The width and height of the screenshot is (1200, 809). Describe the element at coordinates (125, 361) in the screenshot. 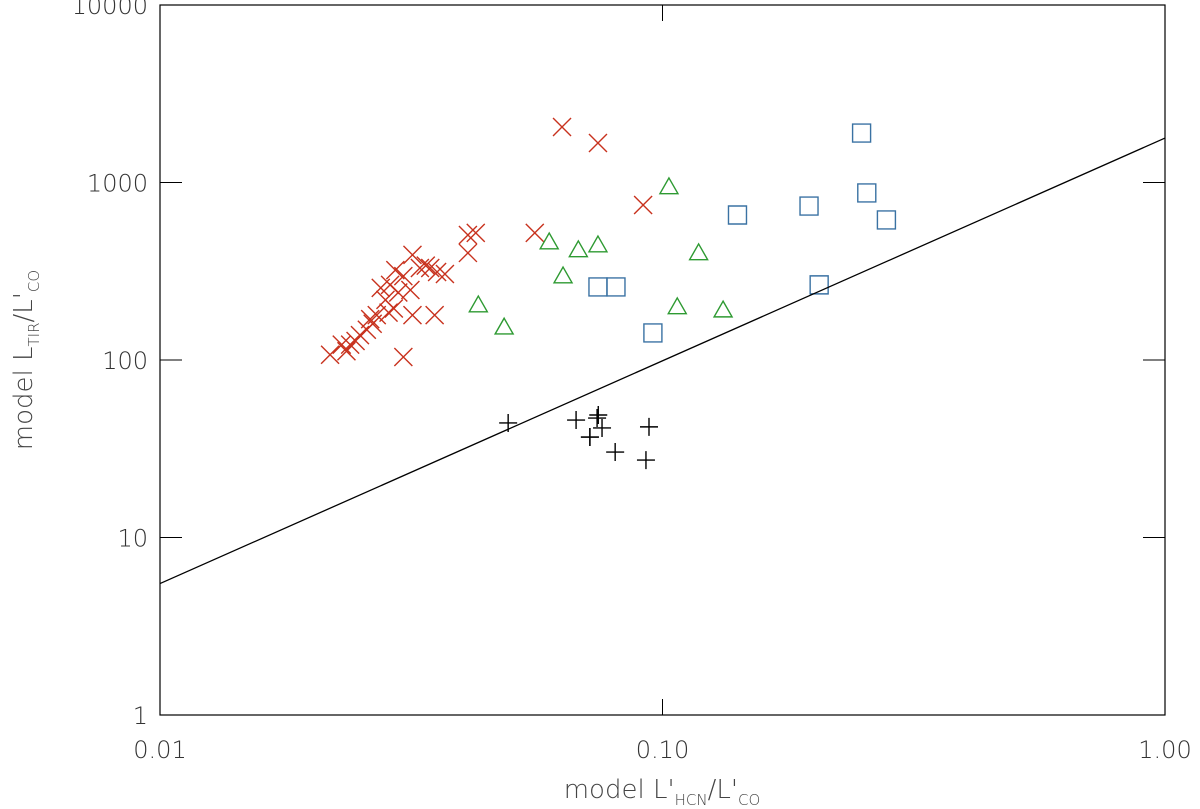

I see `y-tick-label: 100` at that location.